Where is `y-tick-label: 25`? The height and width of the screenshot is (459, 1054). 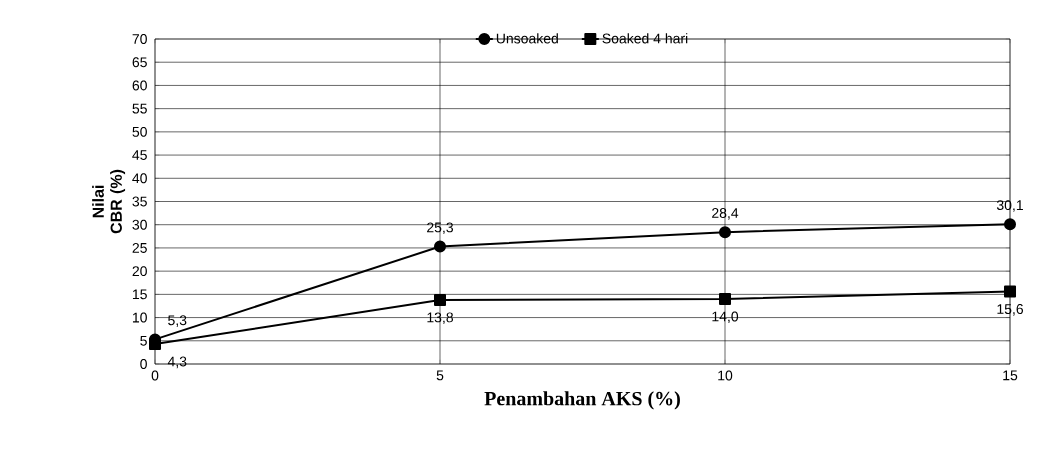
y-tick-label: 25 is located at coordinates (139, 247).